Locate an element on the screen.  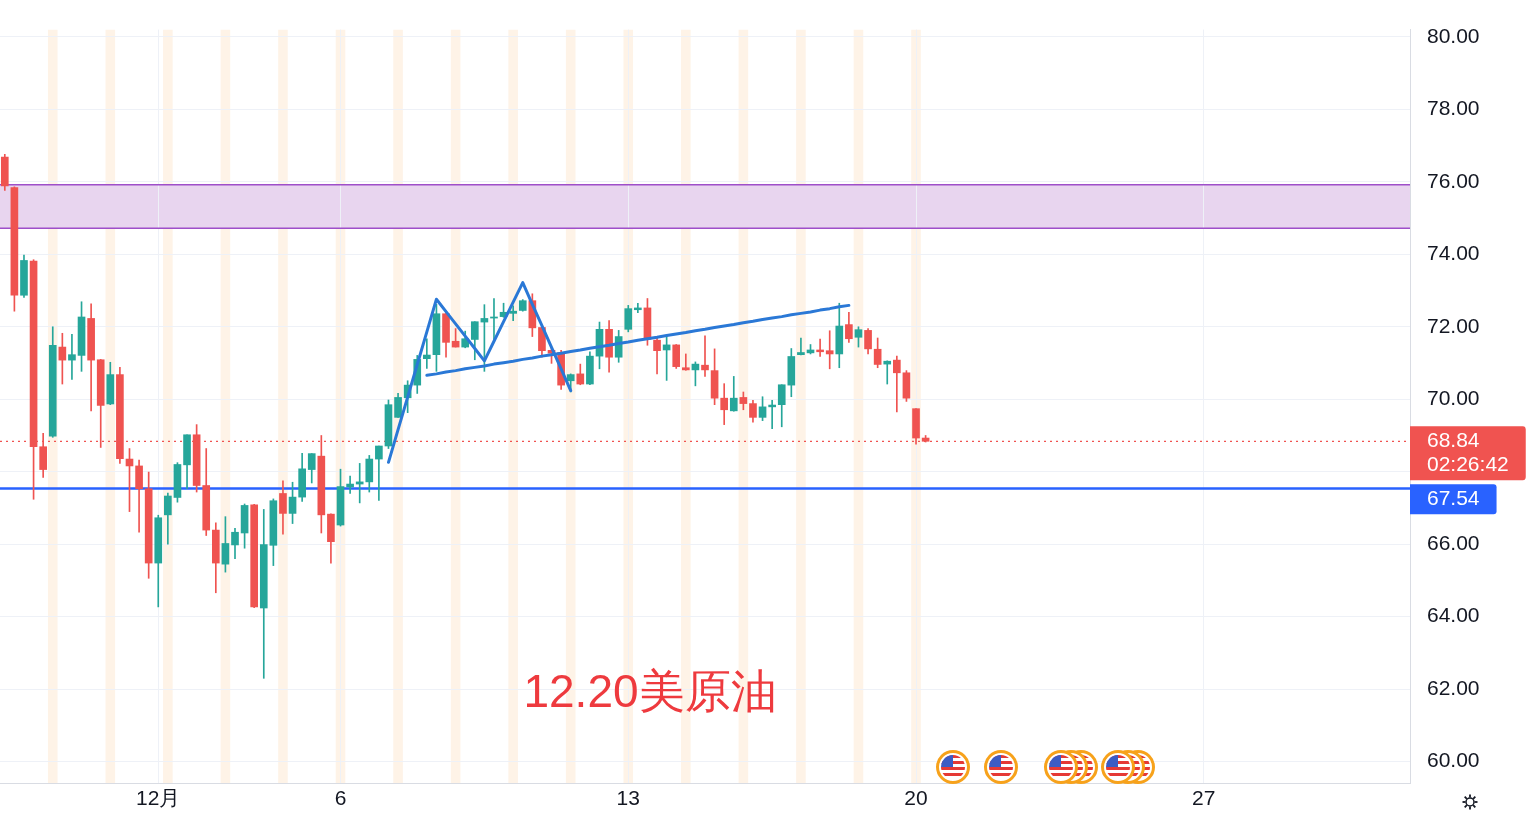
ref-line-label: 68.84 02:26:42 is located at coordinates (1468, 452).